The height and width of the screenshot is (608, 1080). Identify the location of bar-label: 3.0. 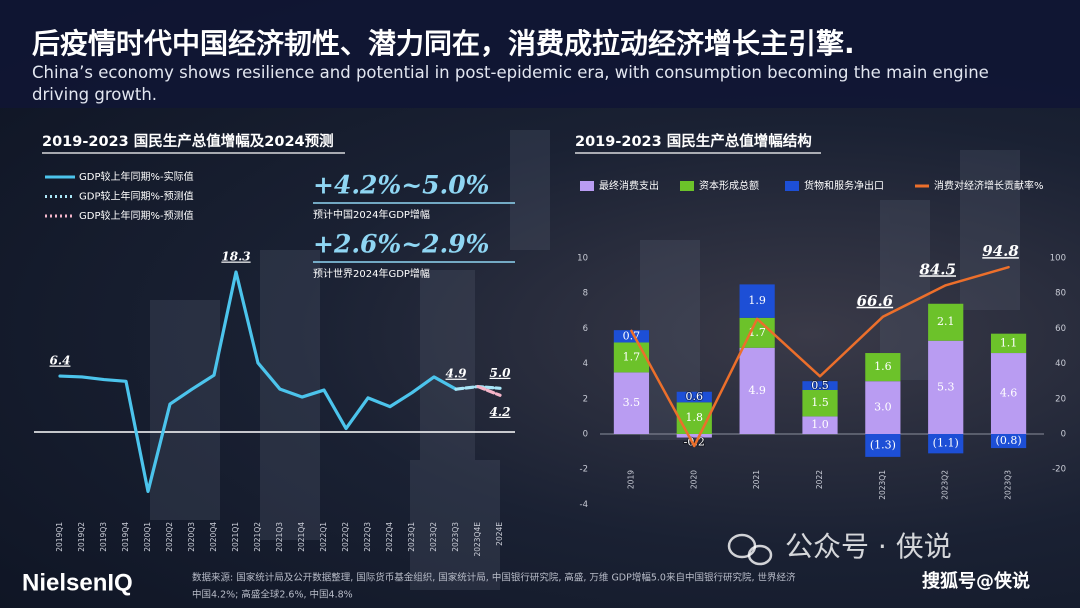
(883, 407).